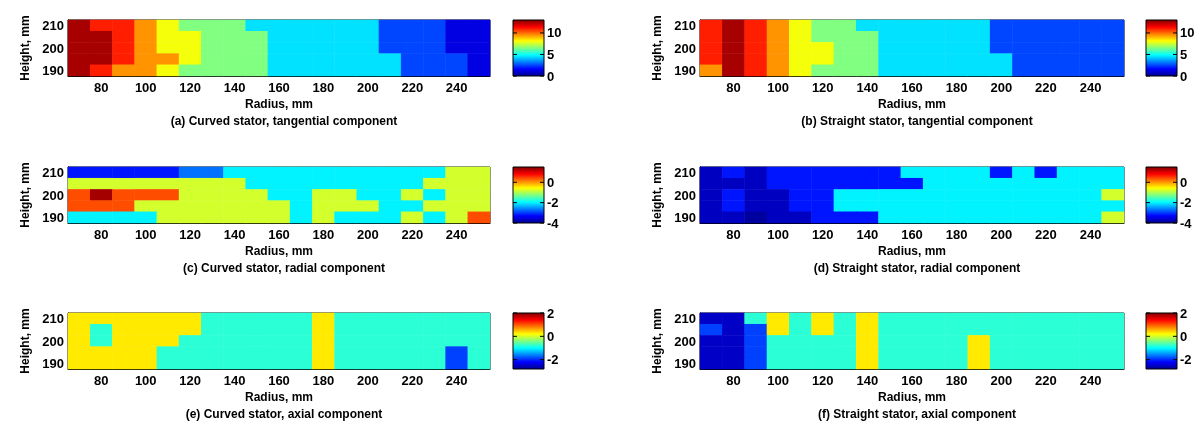  I want to click on text: (e) Curved stator, axial component, so click(284, 414).